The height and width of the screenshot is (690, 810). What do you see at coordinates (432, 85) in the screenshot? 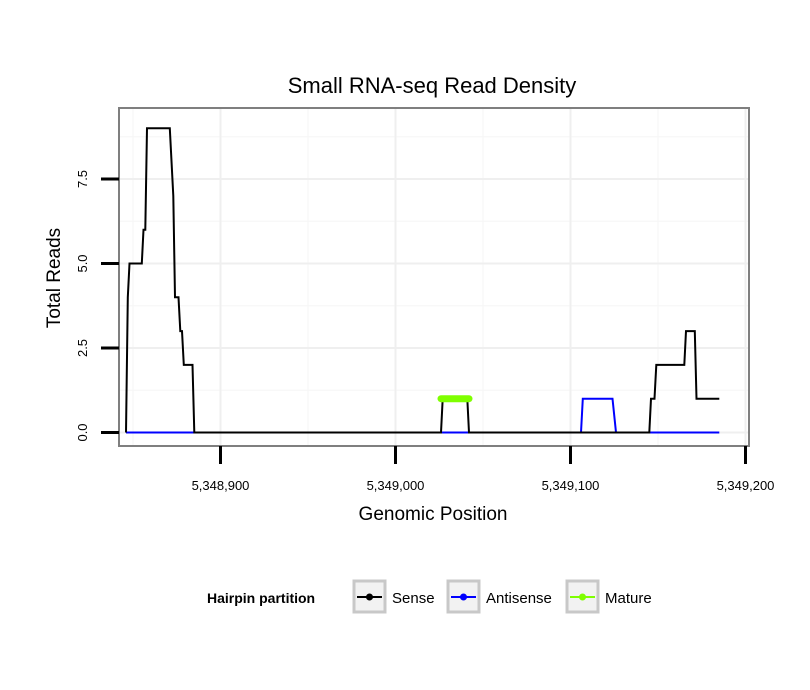
I see `chart-title: Small RNA-seq Read Density` at bounding box center [432, 85].